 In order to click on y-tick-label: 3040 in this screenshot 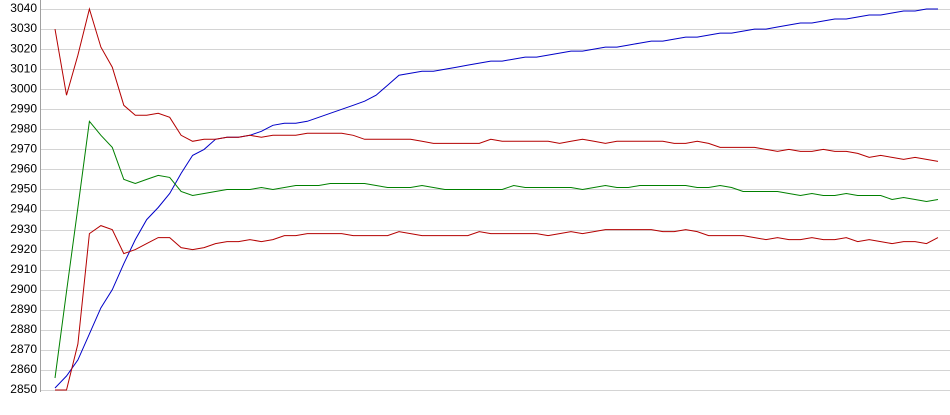, I will do `click(23, 8)`.